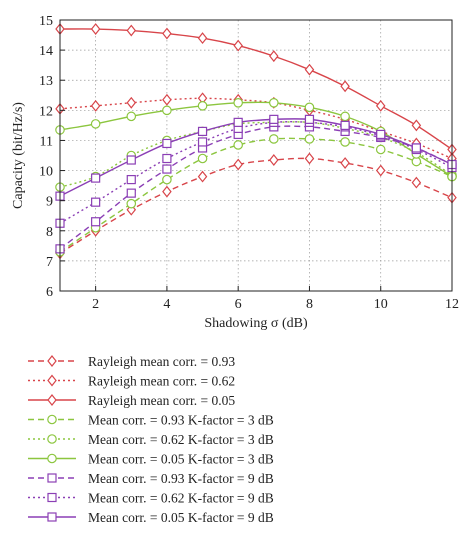 This screenshot has width=474, height=549. What do you see at coordinates (161, 381) in the screenshot?
I see `legend-label: Rayleigh mean corr. = 0.62` at bounding box center [161, 381].